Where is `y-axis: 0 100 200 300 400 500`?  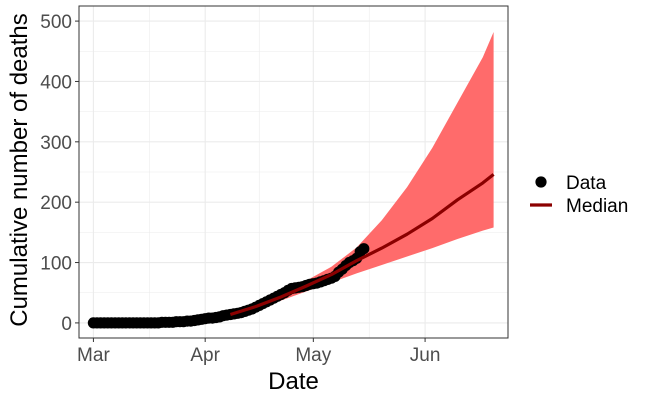 y-axis: 0 100 200 300 400 500 is located at coordinates (59, 173).